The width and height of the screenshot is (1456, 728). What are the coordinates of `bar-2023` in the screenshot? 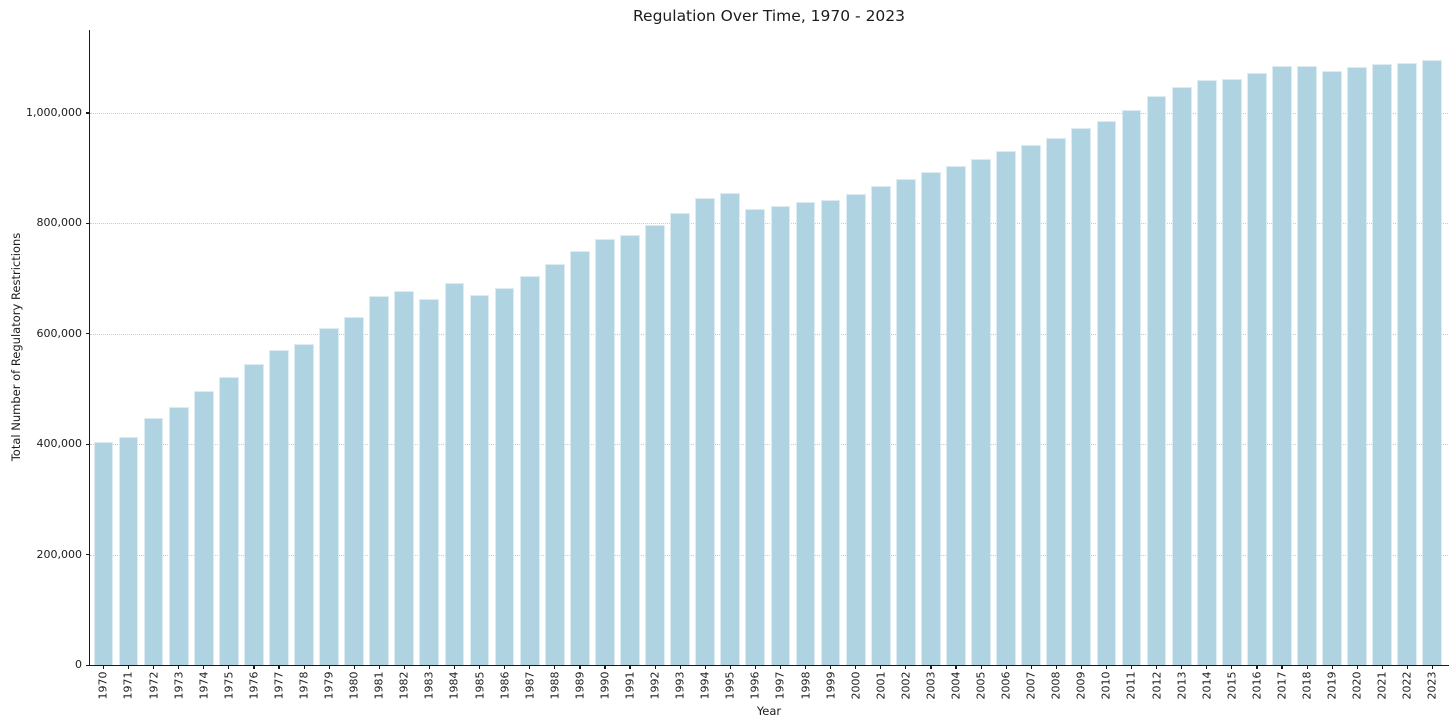 It's located at (1432, 362).